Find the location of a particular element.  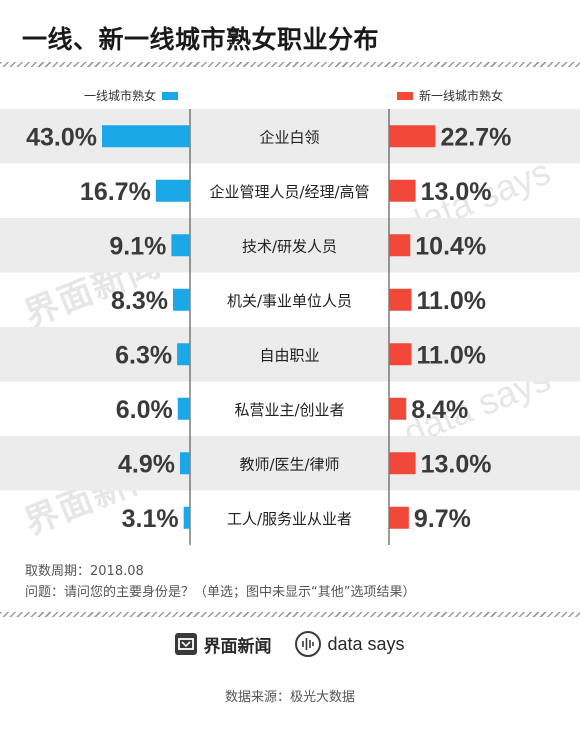

chart-title: 一线、新一线城市熟女职业分布 is located at coordinates (201, 39).